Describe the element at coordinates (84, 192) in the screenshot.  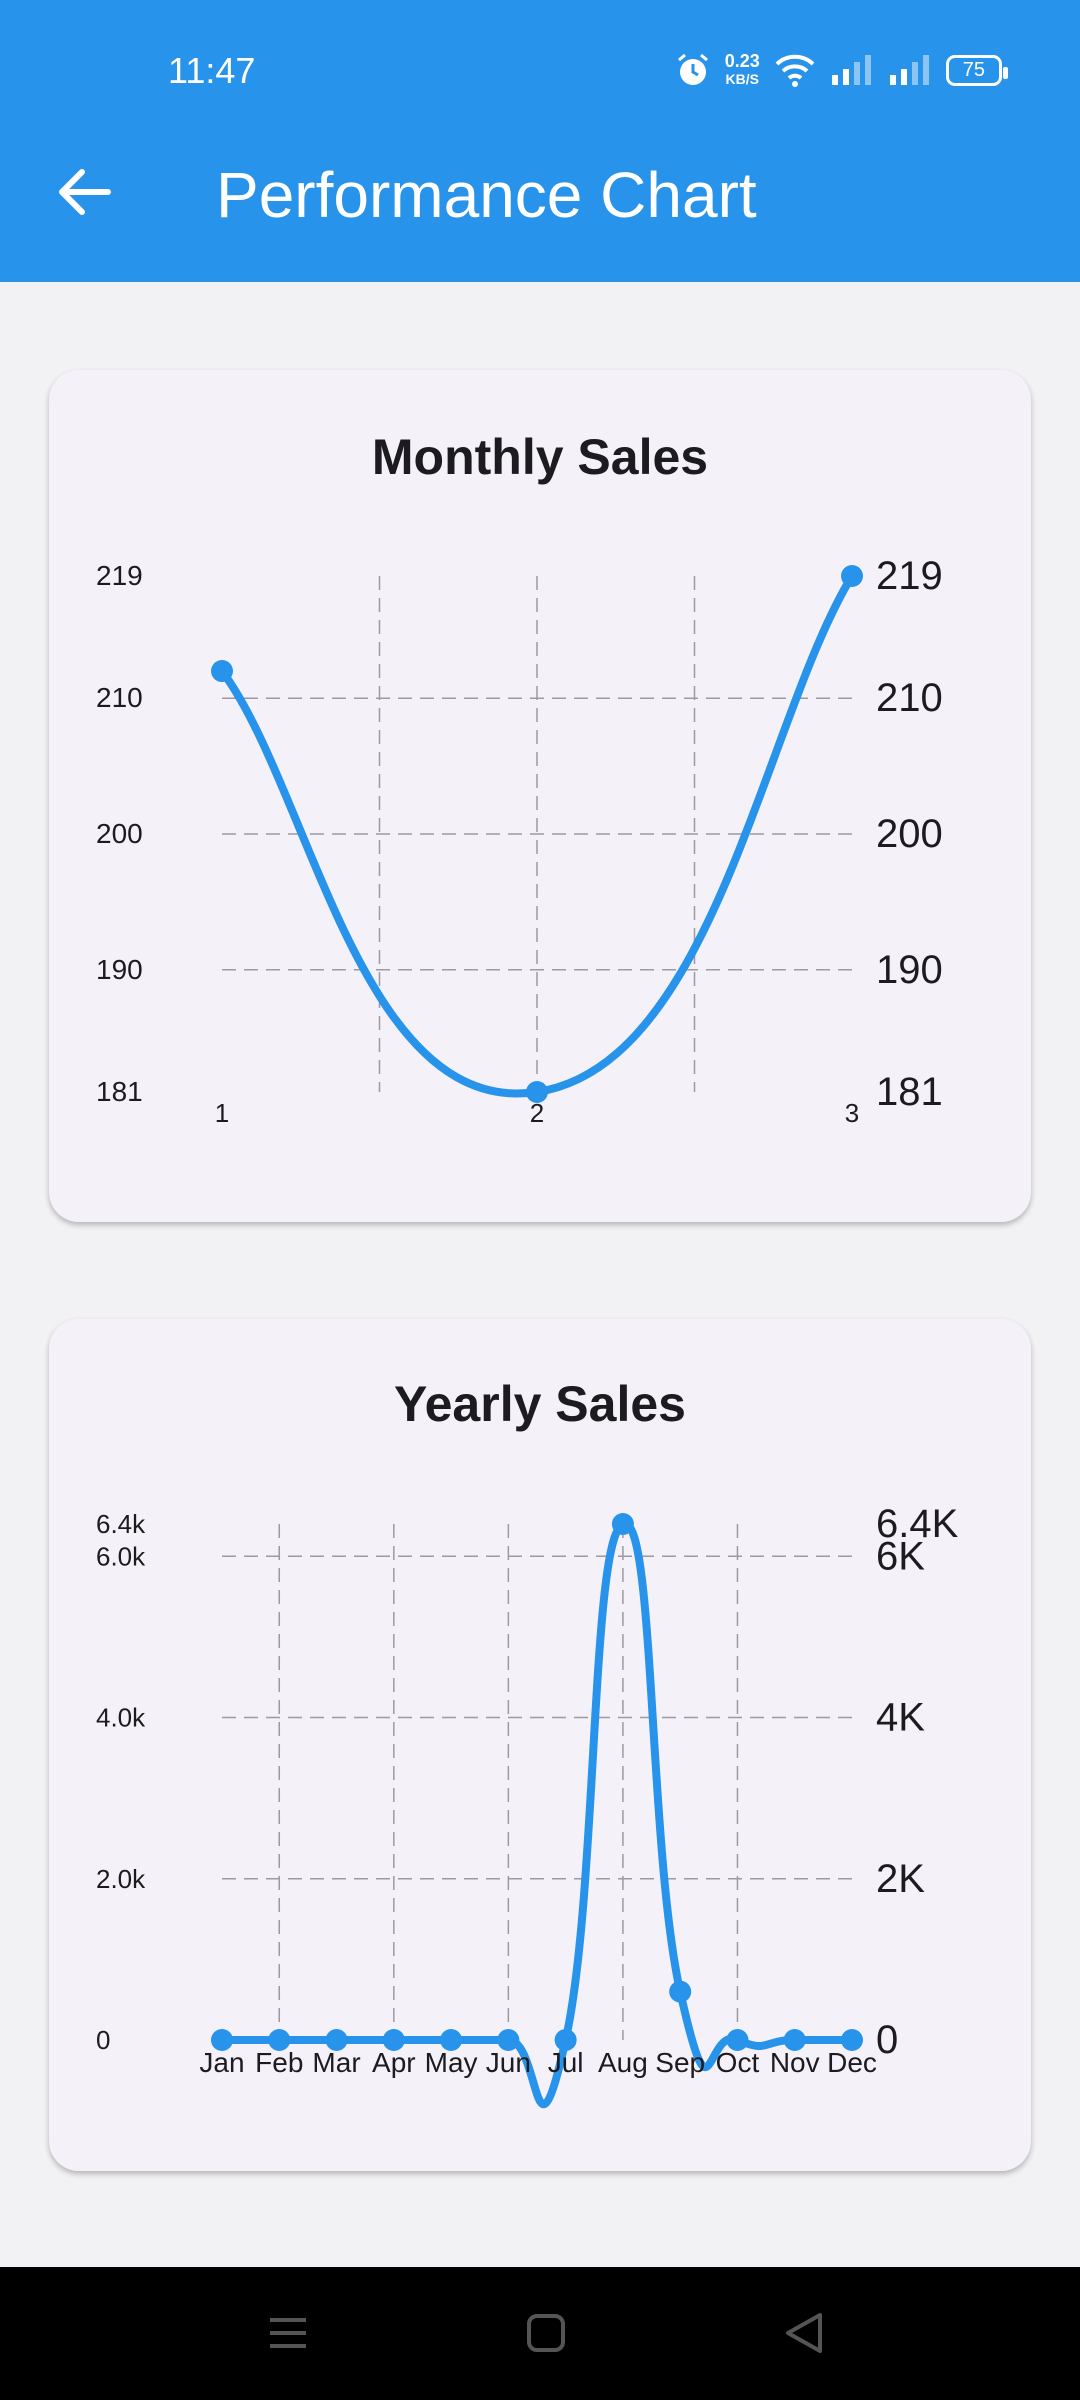
I see `arrow-left-icon` at that location.